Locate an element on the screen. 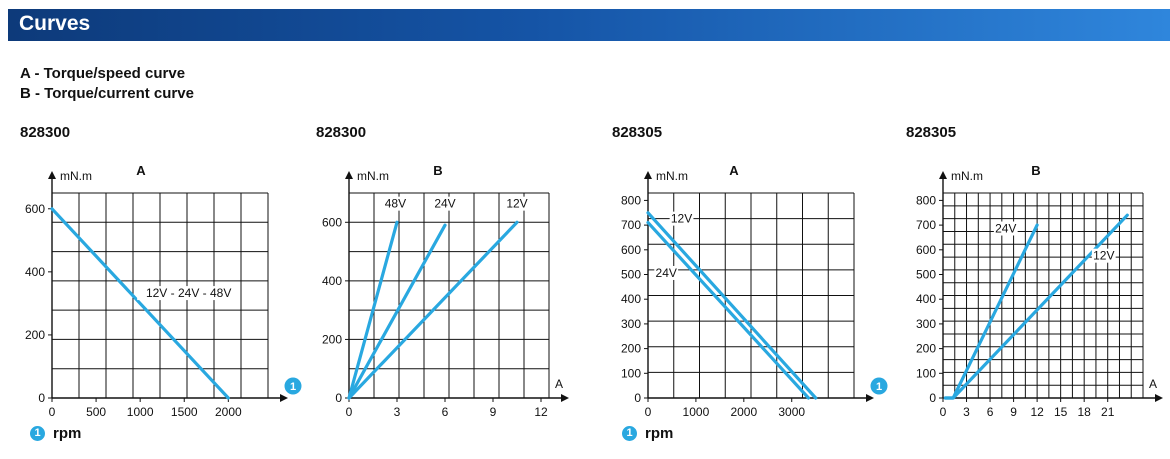  annotation-label: 48V is located at coordinates (395, 204).